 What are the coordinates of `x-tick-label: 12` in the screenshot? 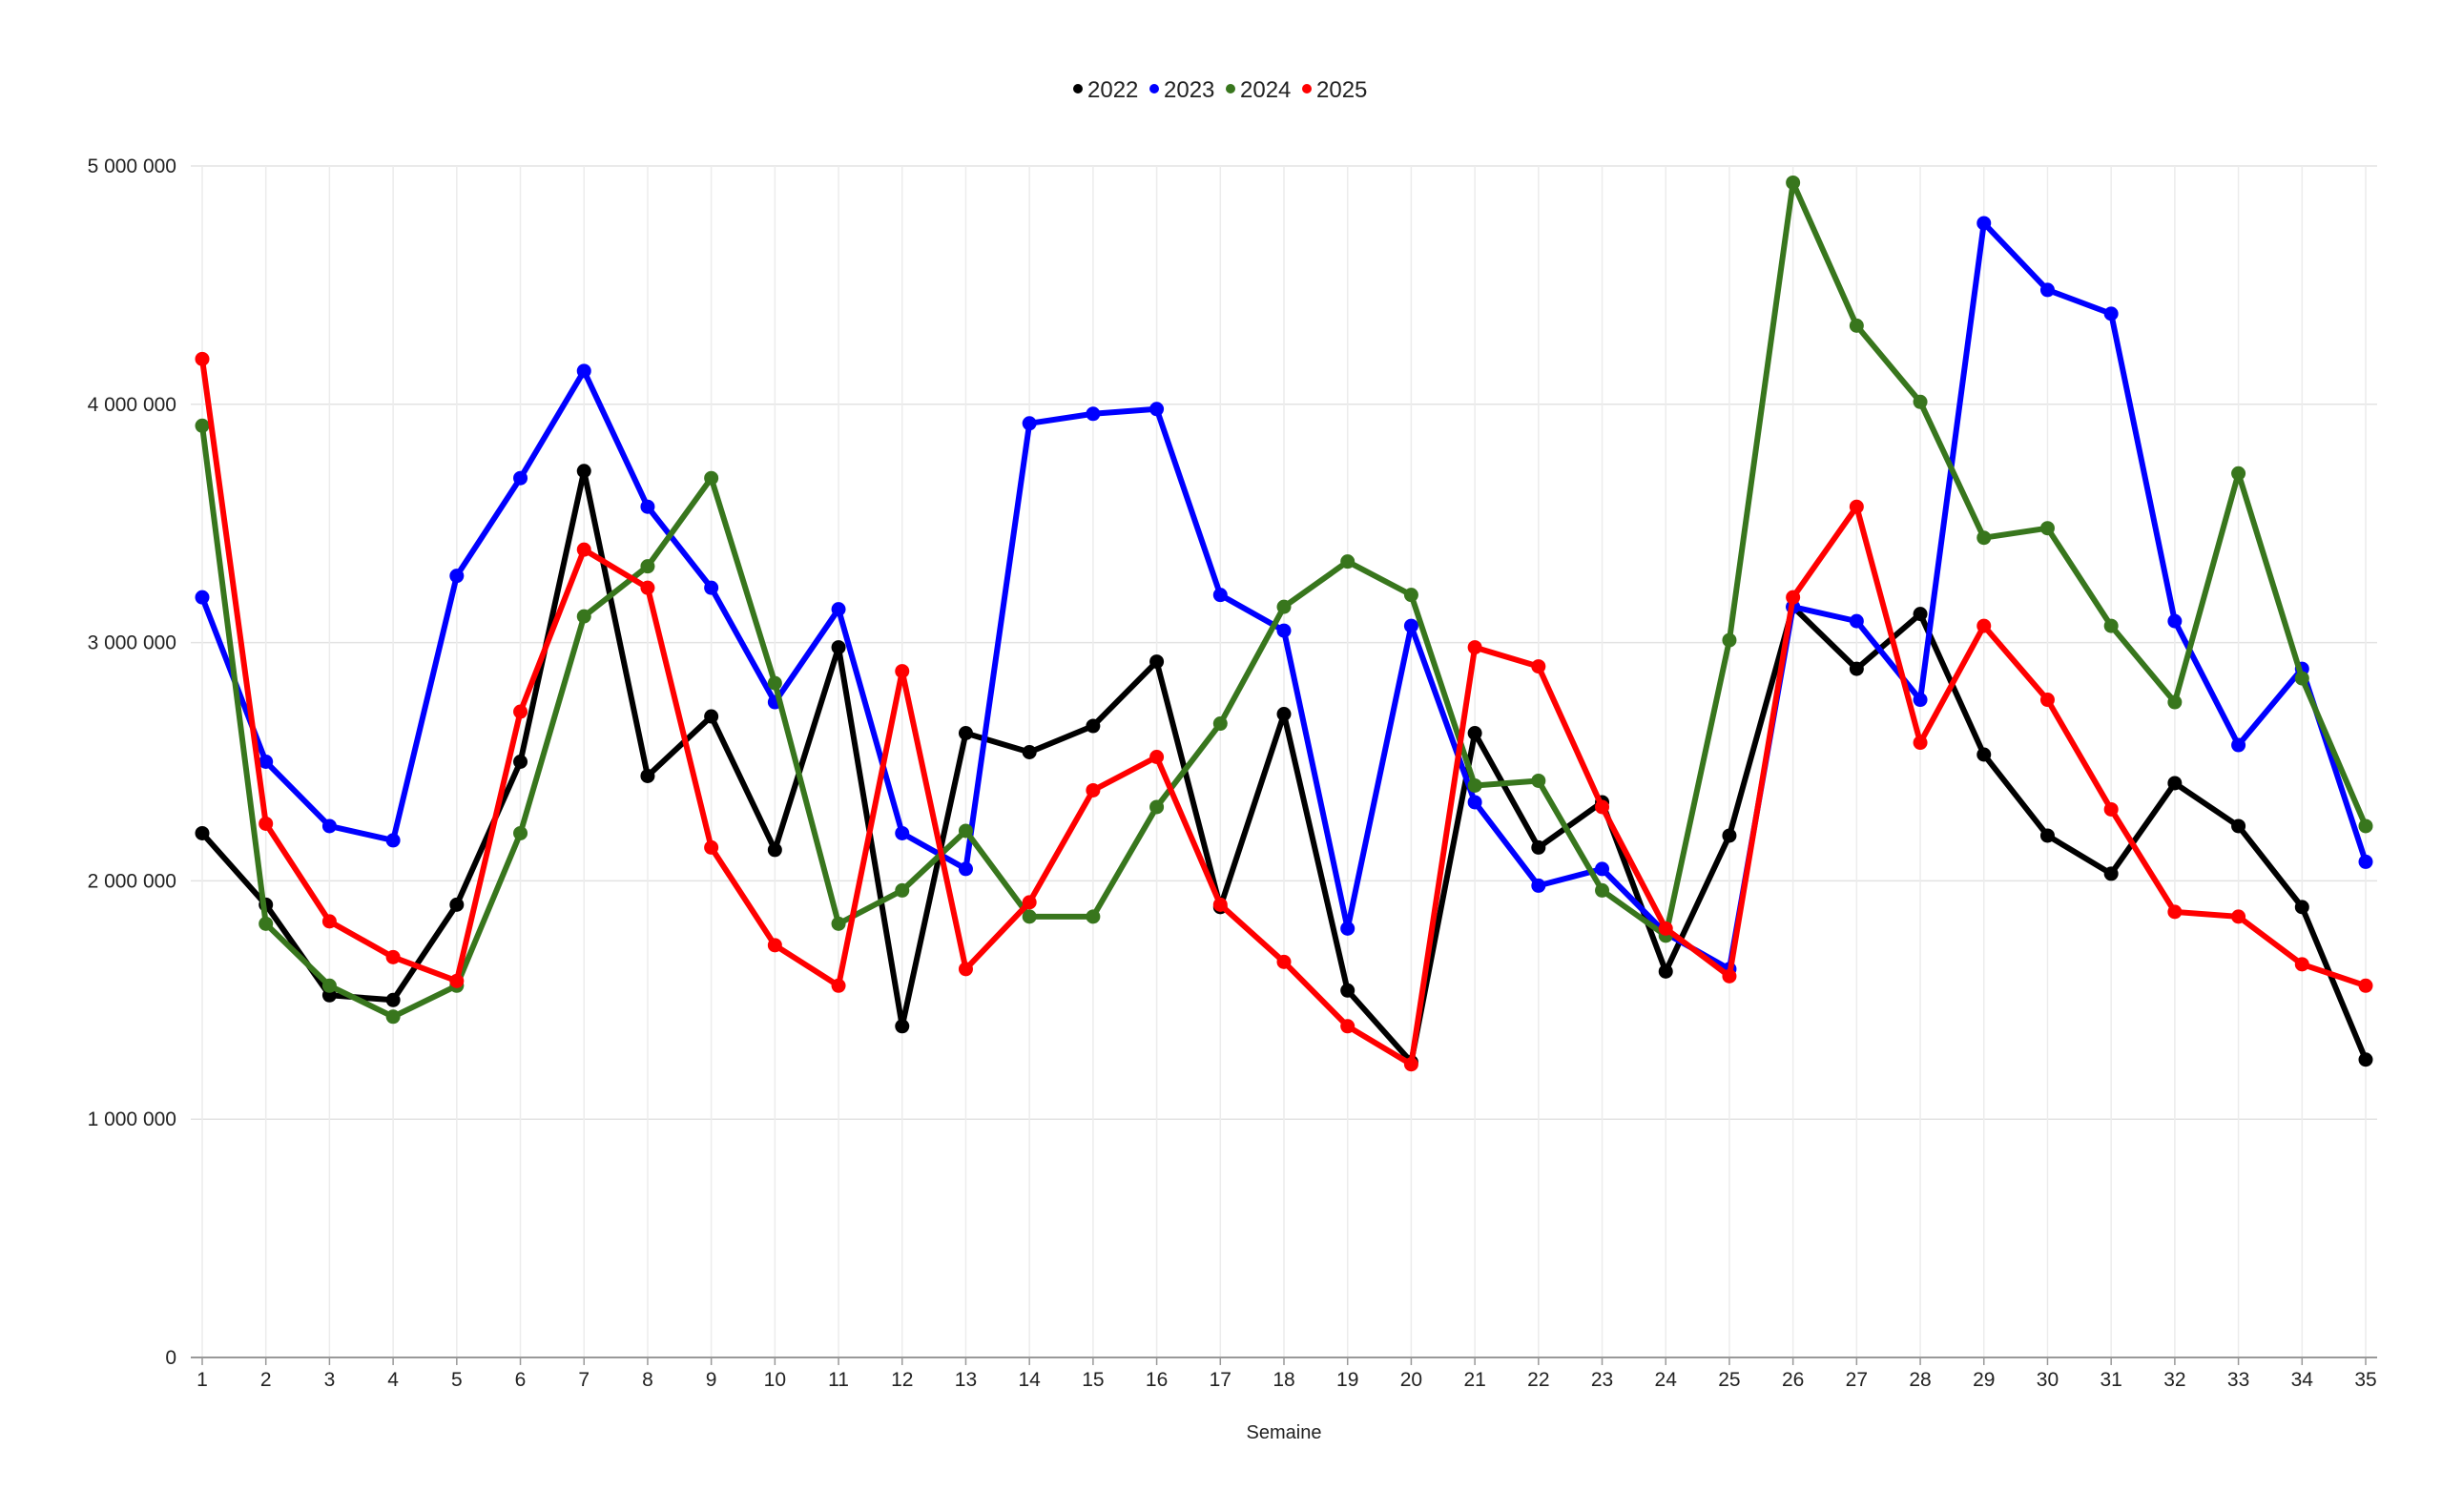 It's located at (902, 1380).